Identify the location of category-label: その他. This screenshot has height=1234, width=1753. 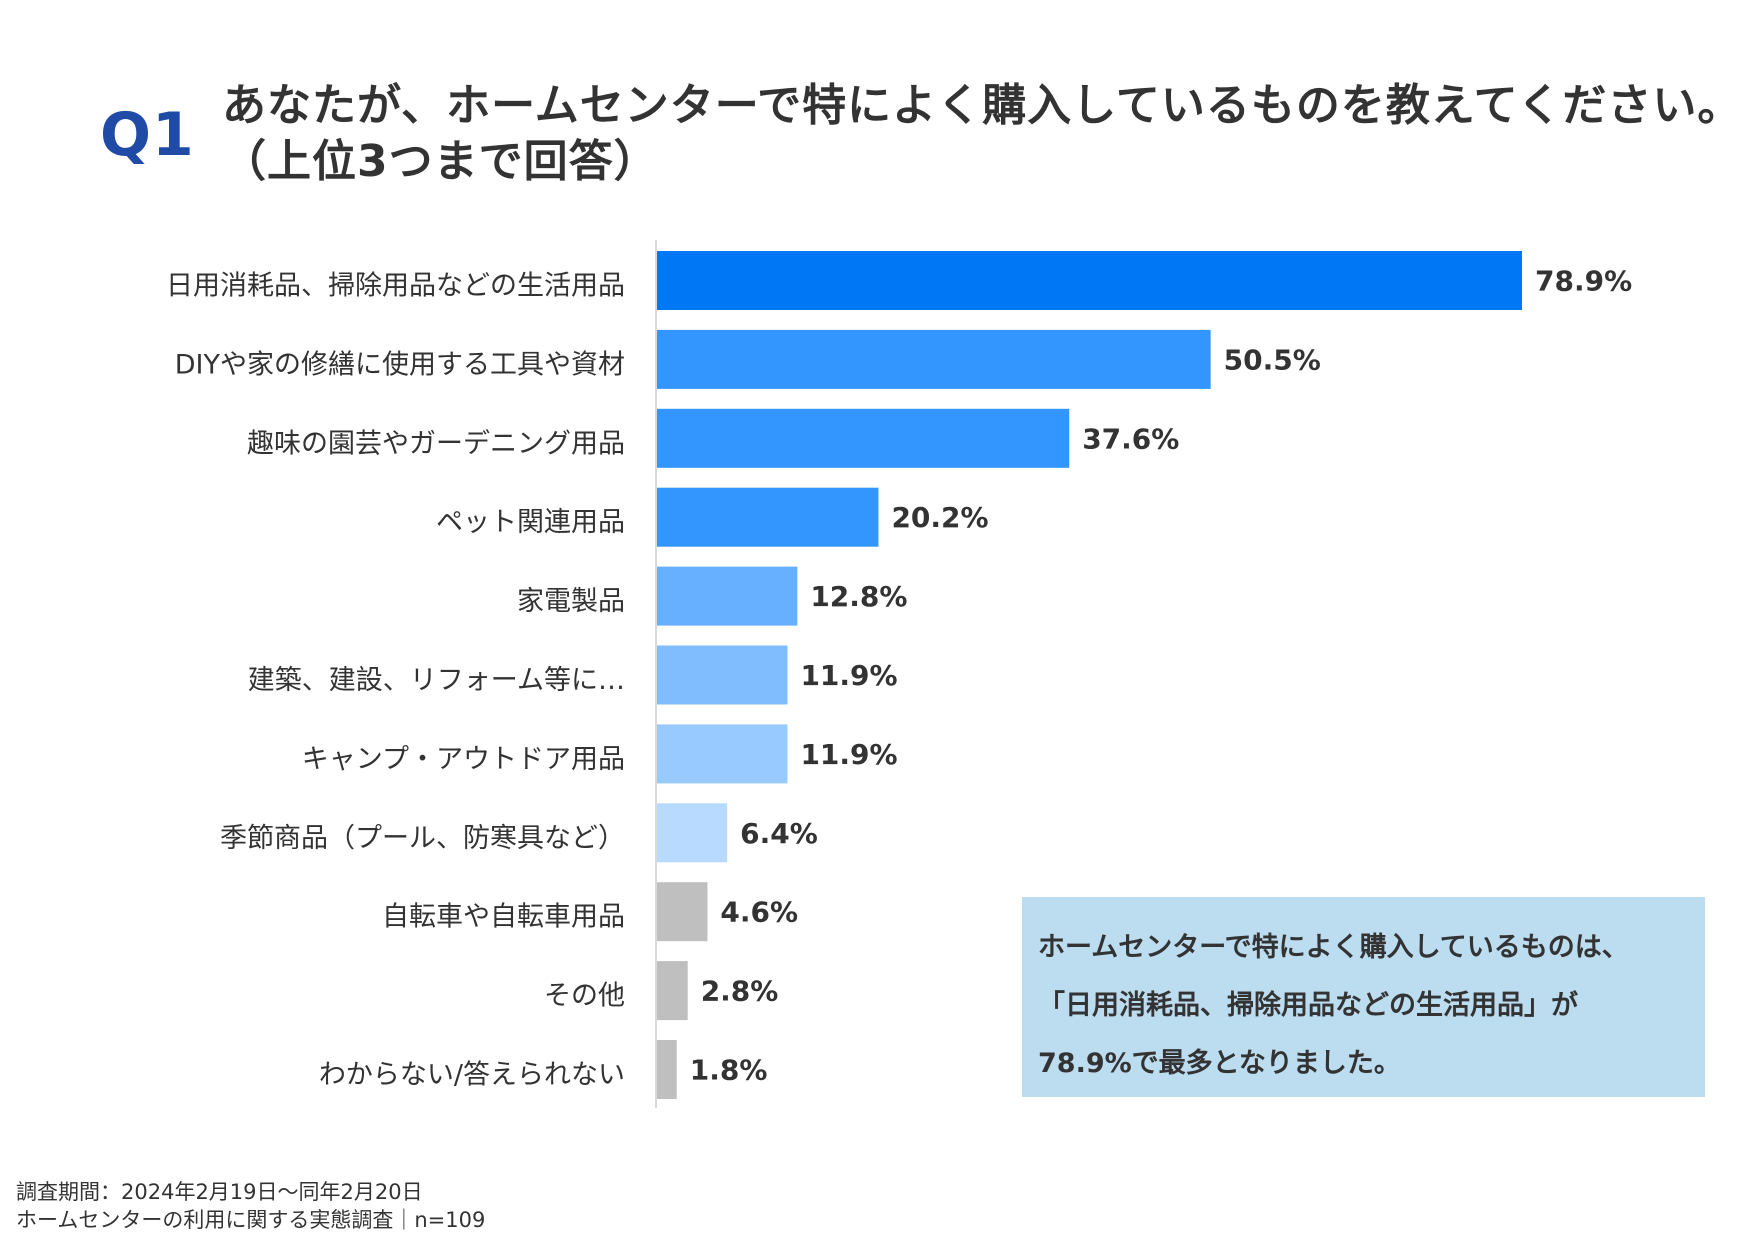
(584, 996).